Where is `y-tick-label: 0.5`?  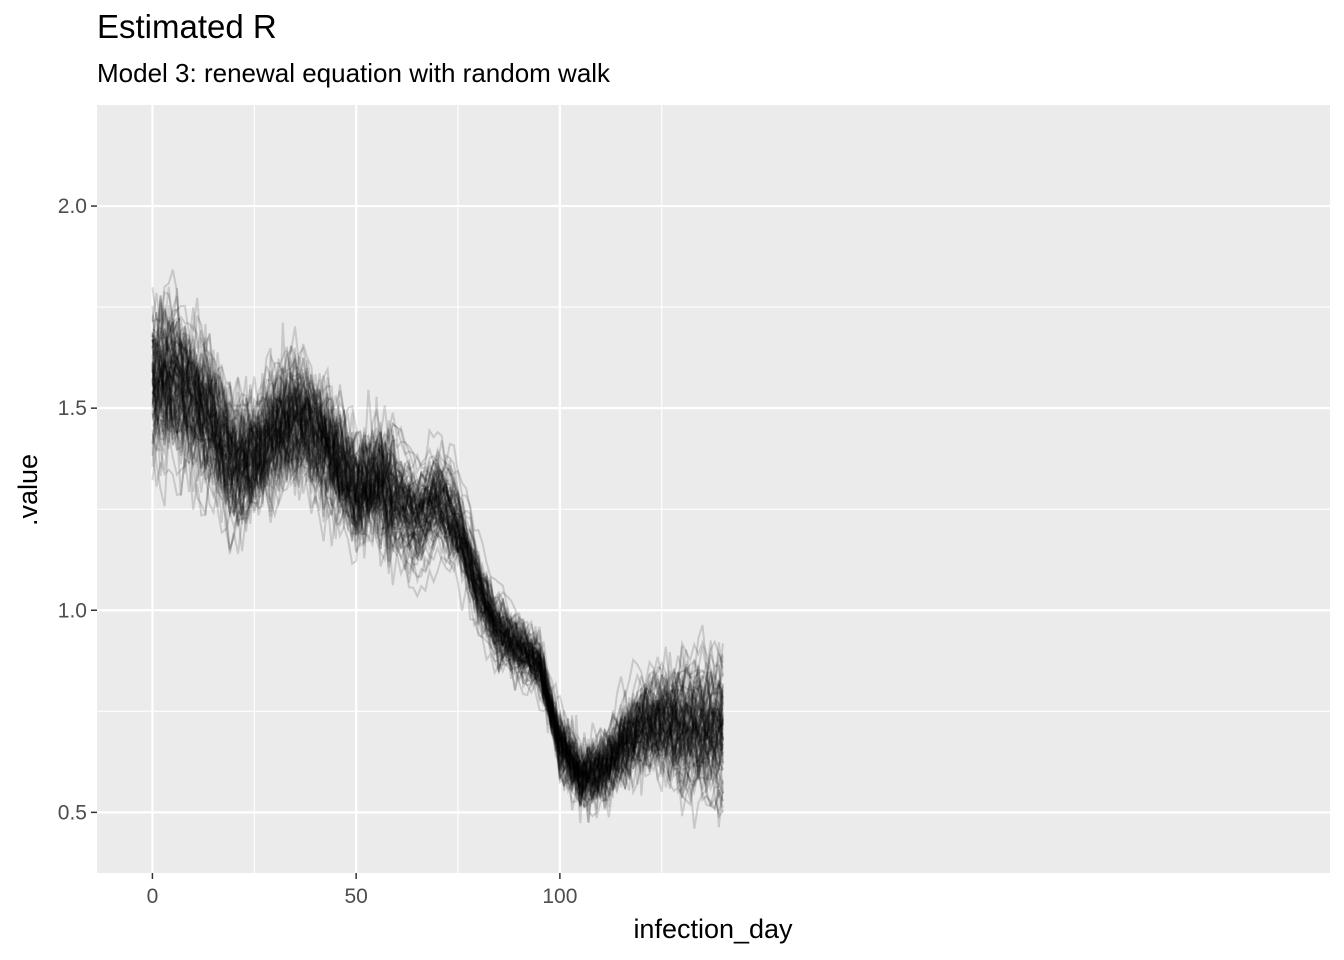
y-tick-label: 0.5 is located at coordinates (72, 812).